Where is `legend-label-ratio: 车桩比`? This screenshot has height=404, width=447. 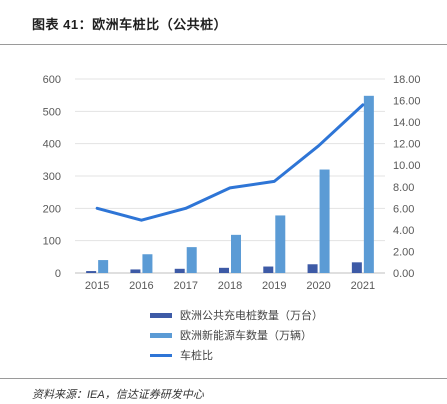
legend-label-ratio: 车桩比 is located at coordinates (196, 356).